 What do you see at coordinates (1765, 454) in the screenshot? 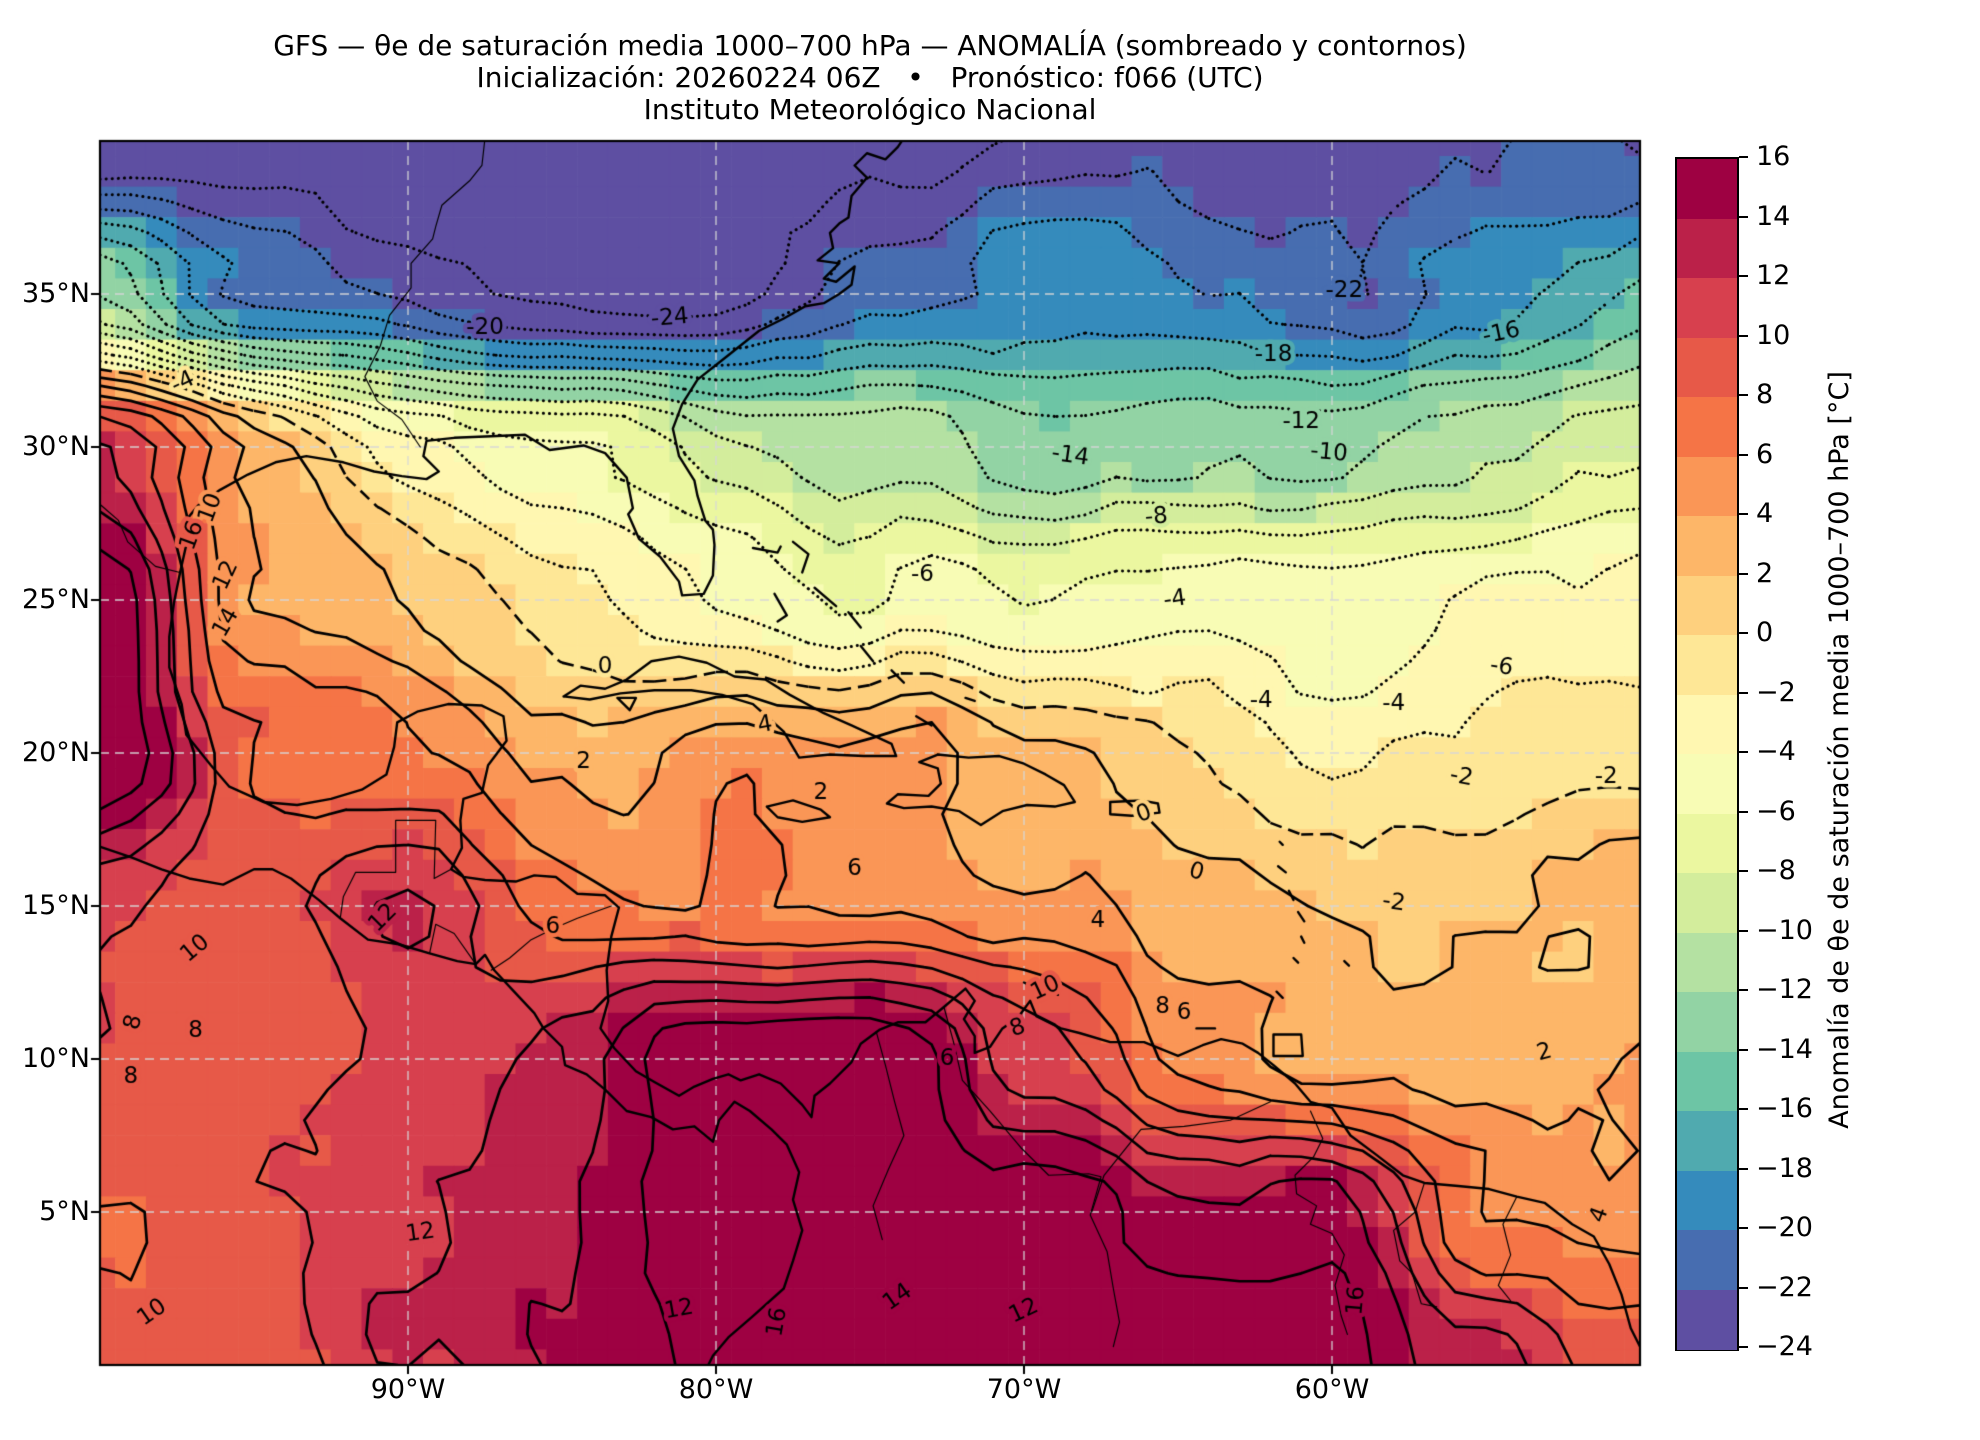
I see `colorbar-tick-label: 6` at bounding box center [1765, 454].